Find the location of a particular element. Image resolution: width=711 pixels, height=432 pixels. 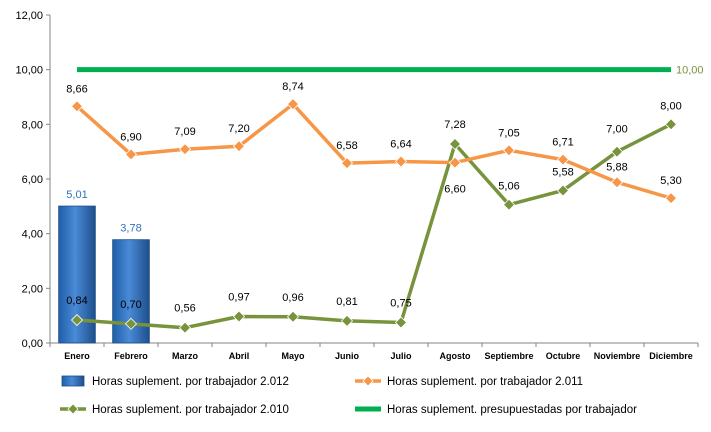

x-tick-label: Julio is located at coordinates (401, 356).